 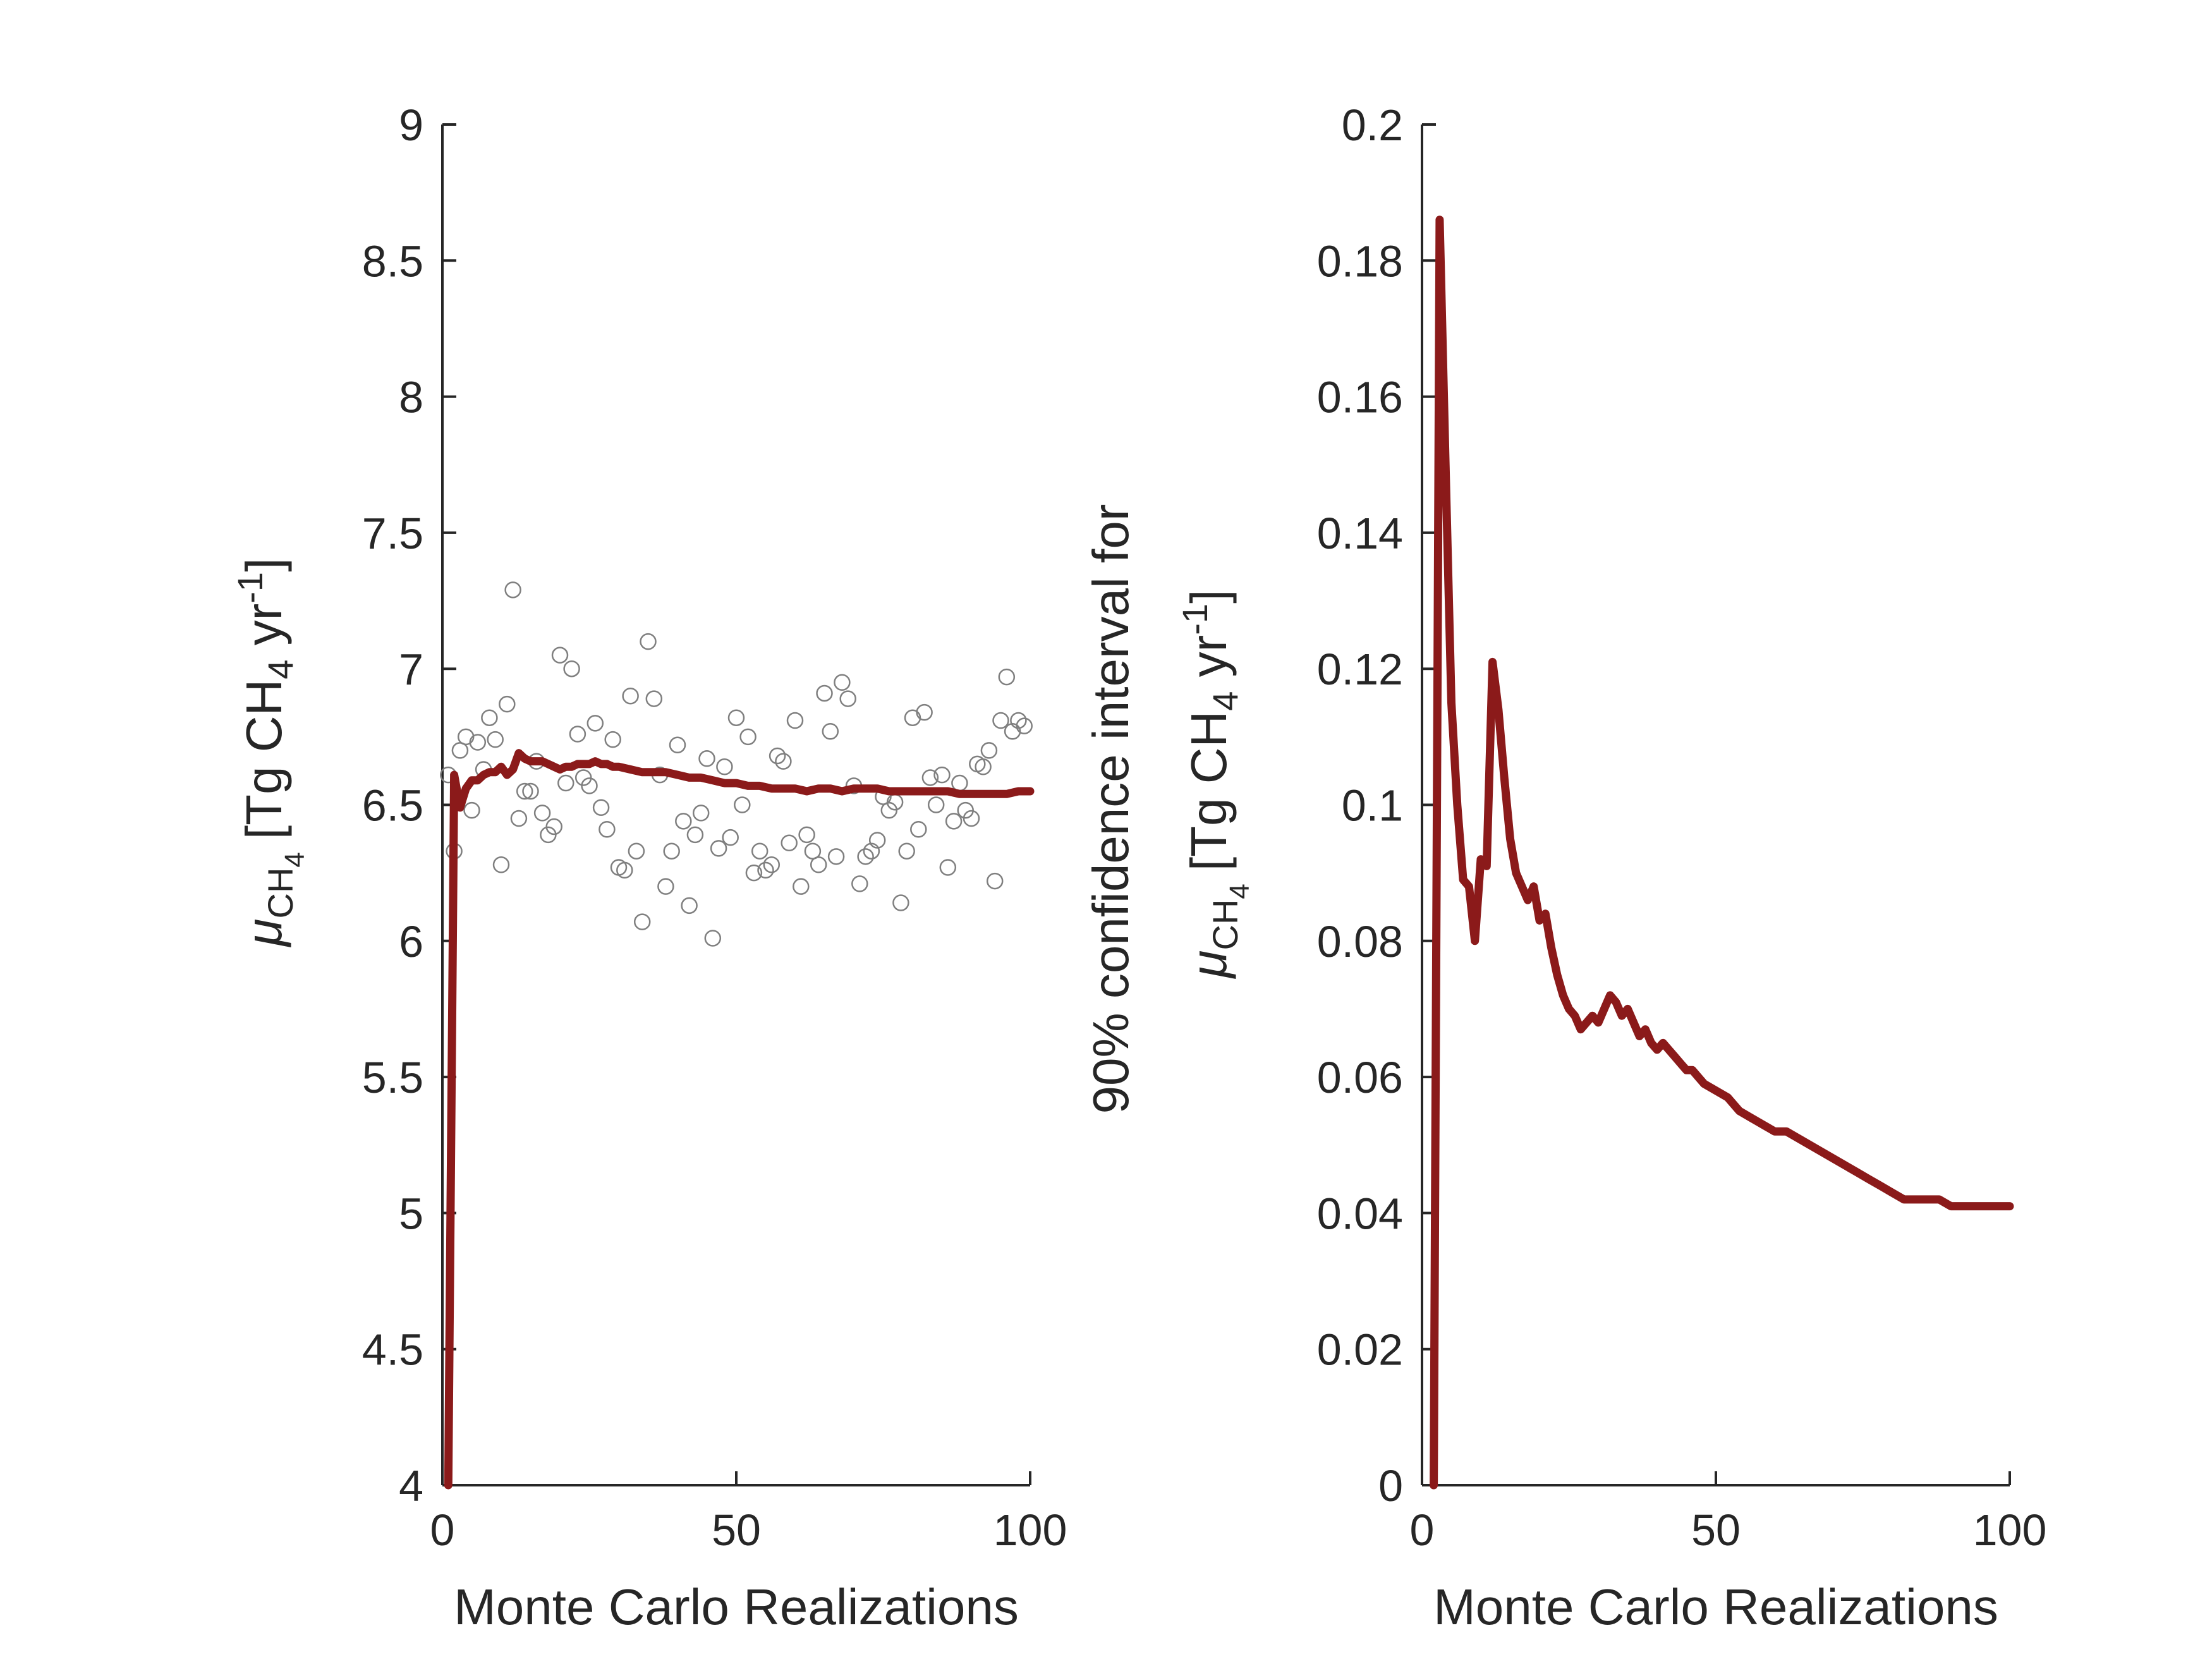 I want to click on y-tick-label: 0, so click(x=1391, y=1485).